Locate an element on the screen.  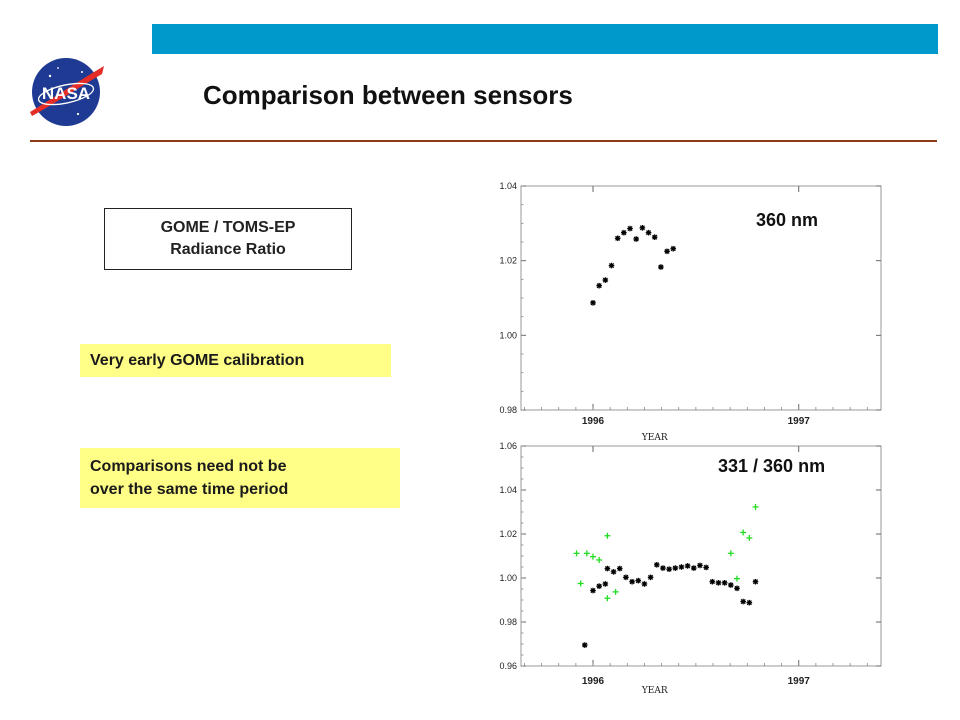
note-early-calibration-text: Very early GOME calibration is located at coordinates (197, 360).